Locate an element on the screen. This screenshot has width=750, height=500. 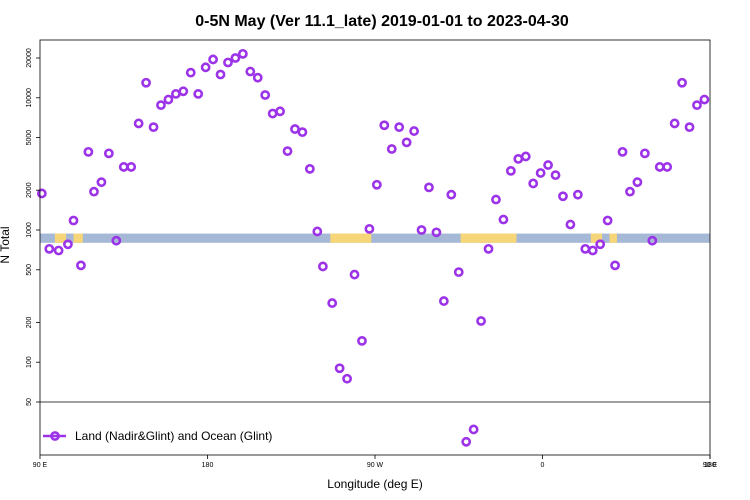
y-axis: 50 100 200 500 1000 2000 5000 10000 20000 is located at coordinates (33, 227).